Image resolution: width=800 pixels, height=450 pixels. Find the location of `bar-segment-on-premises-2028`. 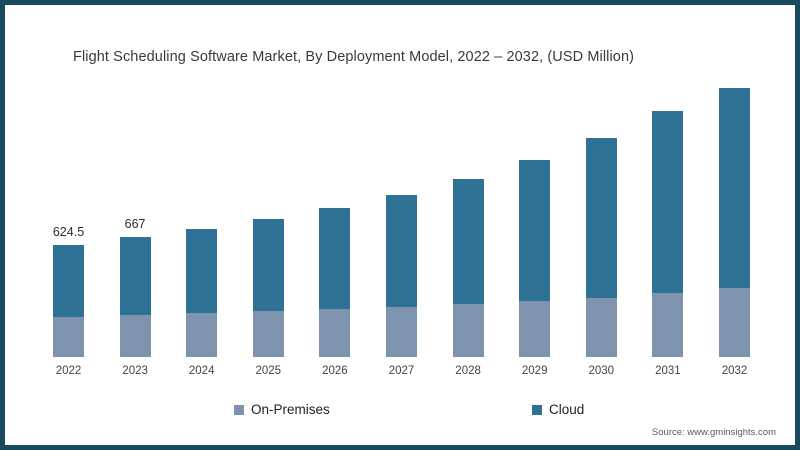

bar-segment-on-premises-2028 is located at coordinates (468, 330).